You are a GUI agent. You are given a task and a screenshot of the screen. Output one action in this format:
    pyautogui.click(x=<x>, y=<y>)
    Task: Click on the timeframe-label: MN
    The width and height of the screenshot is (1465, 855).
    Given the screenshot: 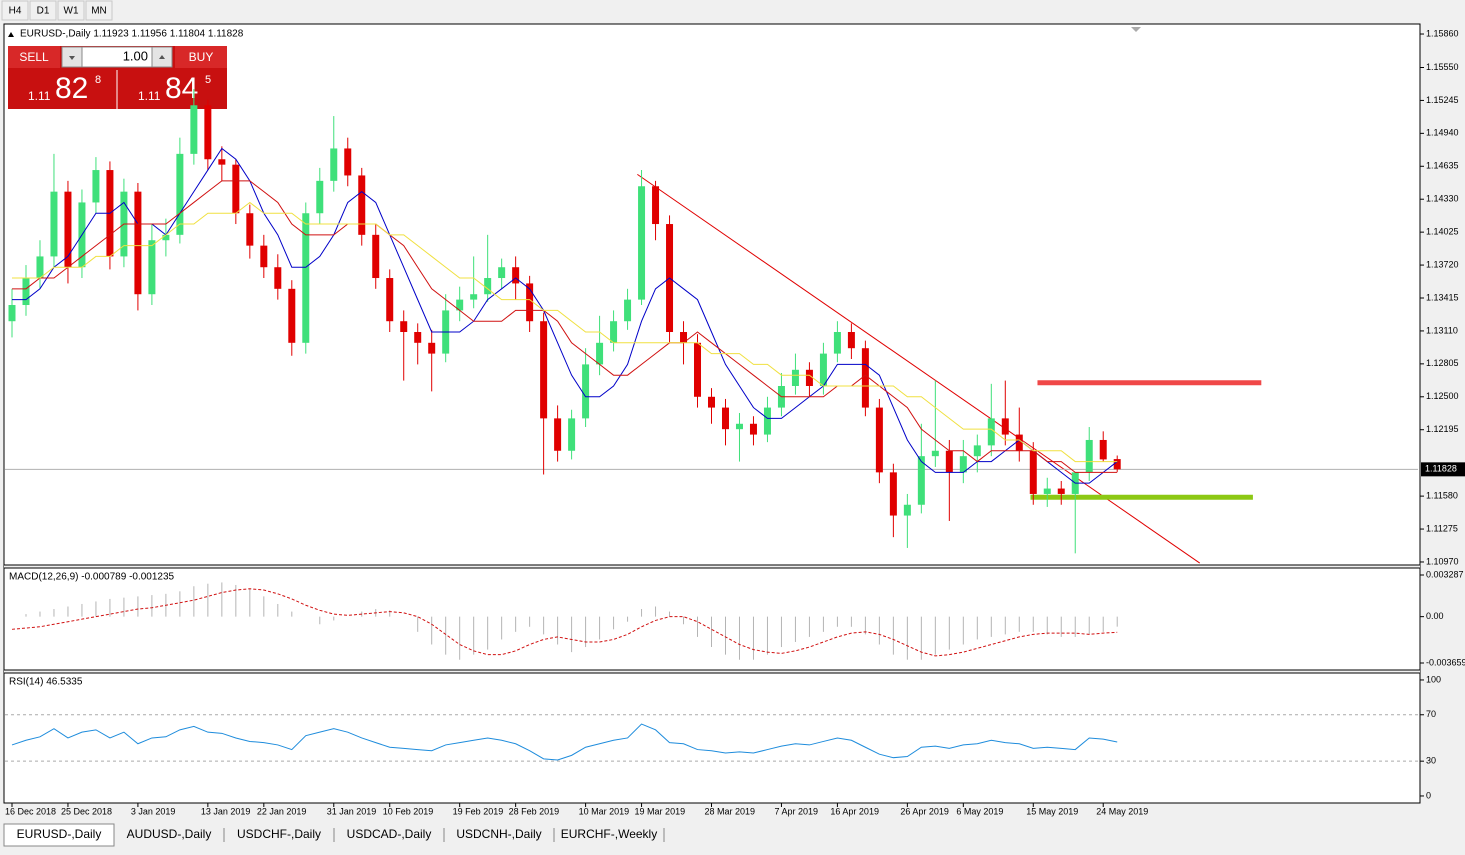 What is the action you would take?
    pyautogui.click(x=99, y=11)
    